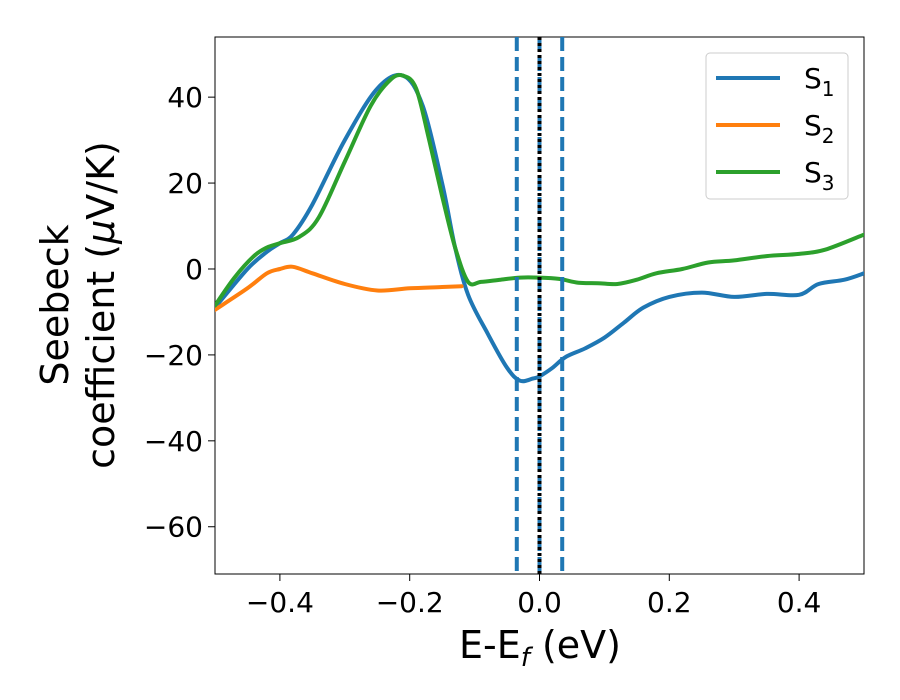 The width and height of the screenshot is (900, 700). What do you see at coordinates (280, 602) in the screenshot?
I see `x-tick-label: −0.4` at bounding box center [280, 602].